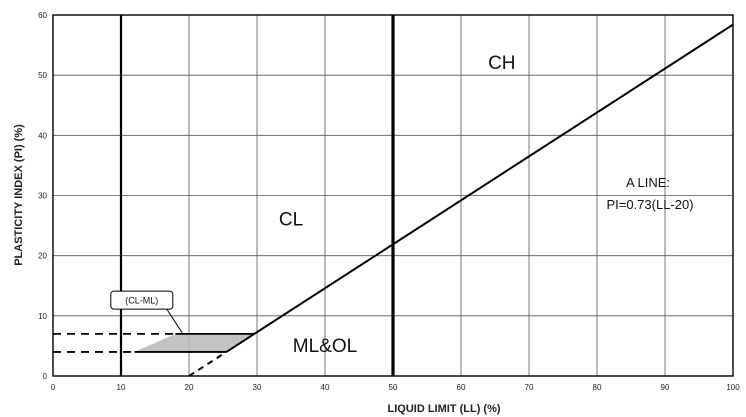  What do you see at coordinates (42, 316) in the screenshot?
I see `y-tick-label: 10` at bounding box center [42, 316].